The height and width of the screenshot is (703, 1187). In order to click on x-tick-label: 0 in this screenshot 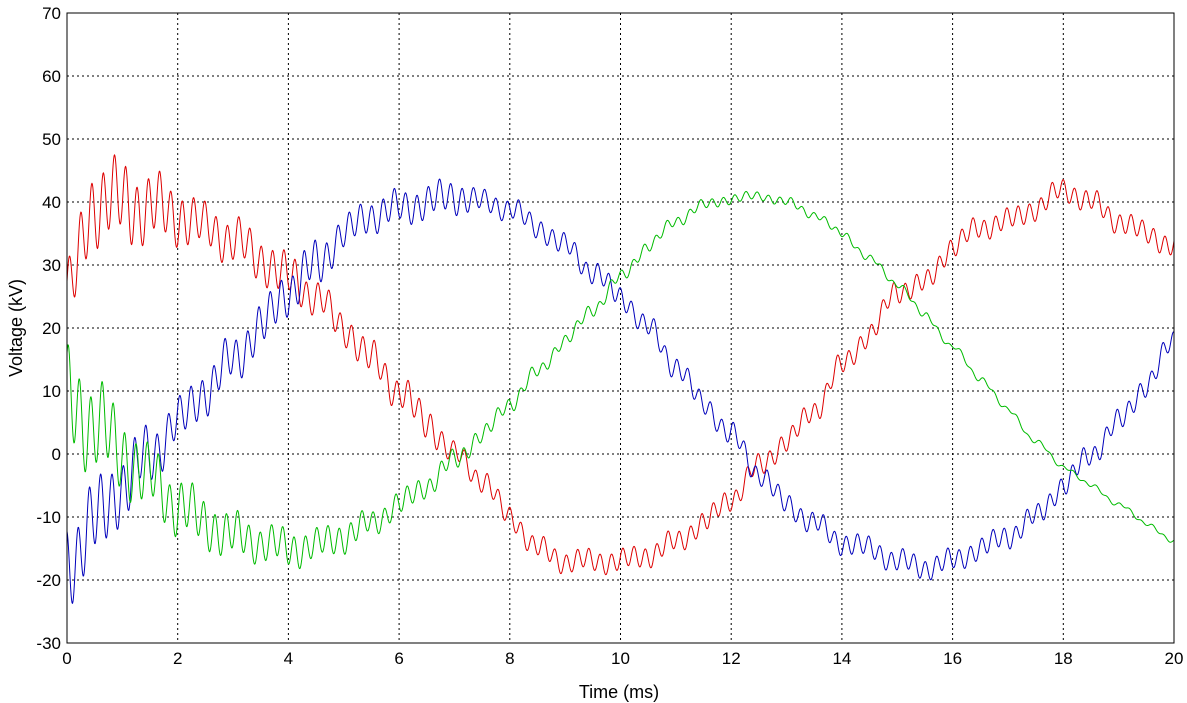, I will do `click(66, 658)`.